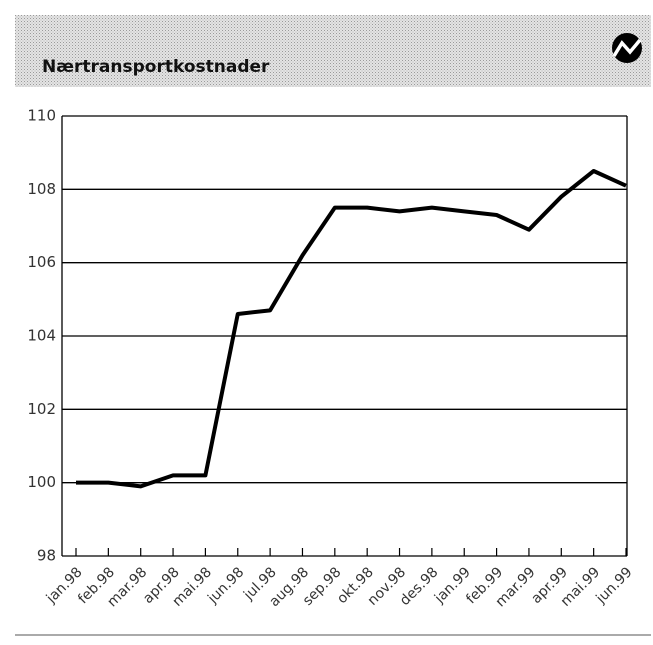 The width and height of the screenshot is (653, 645). What do you see at coordinates (41, 409) in the screenshot?
I see `y-tick-label: 102` at bounding box center [41, 409].